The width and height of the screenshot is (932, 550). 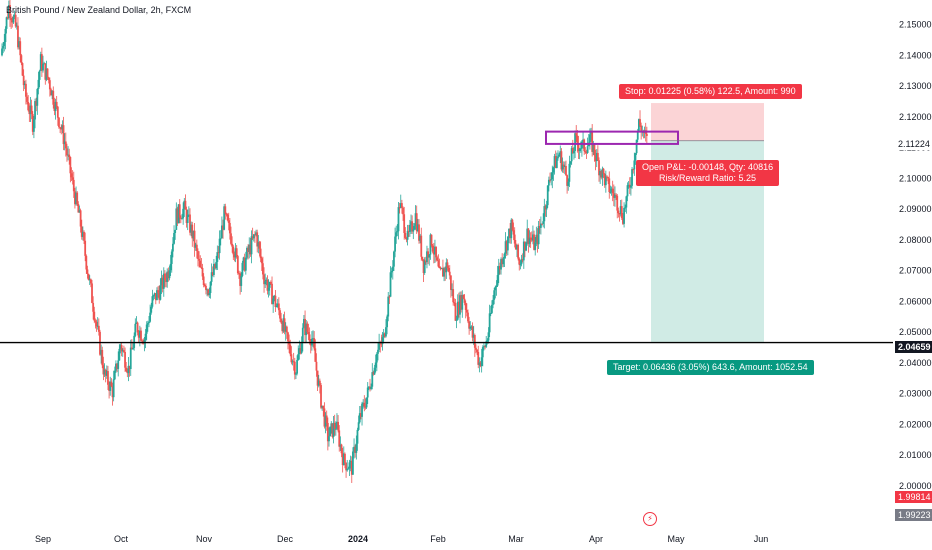 What do you see at coordinates (915, 455) in the screenshot?
I see `y-tick-label: 2.01000` at bounding box center [915, 455].